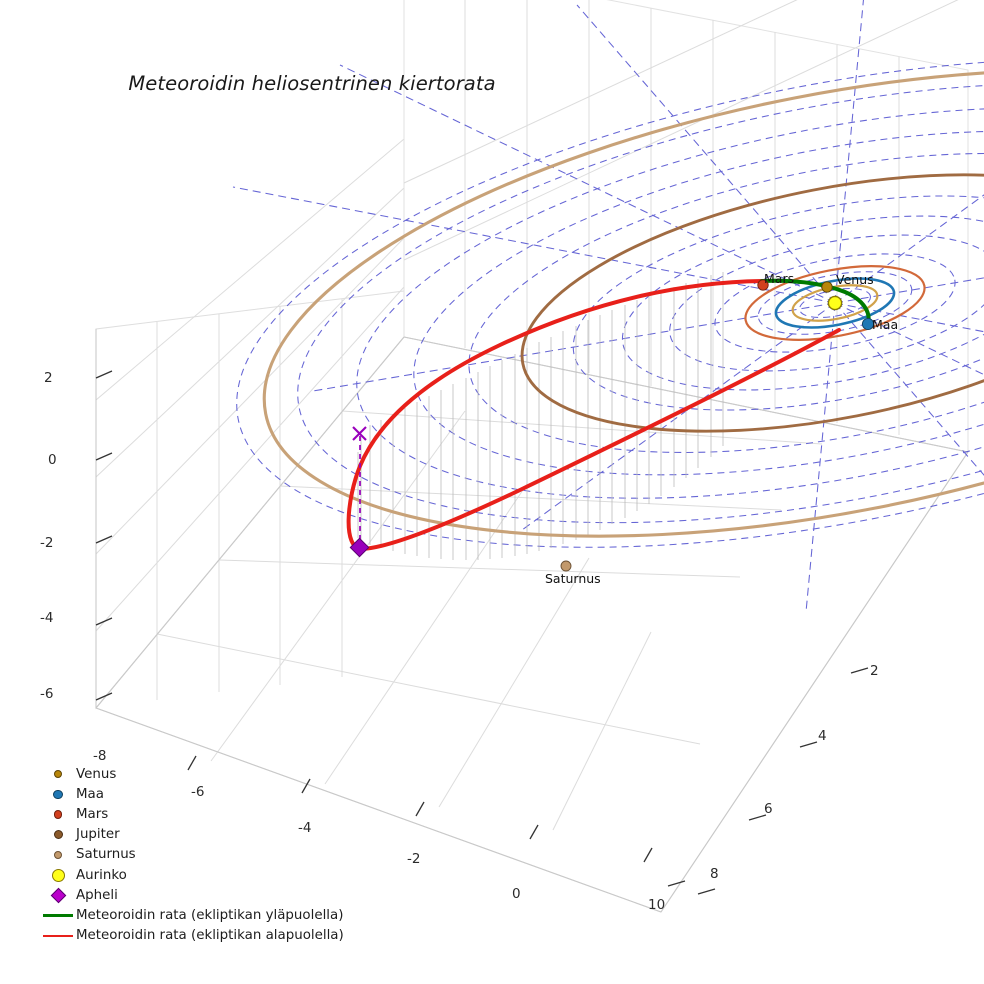 This screenshot has width=984, height=984. I want to click on legend-label-maa: Maa, so click(90, 794).